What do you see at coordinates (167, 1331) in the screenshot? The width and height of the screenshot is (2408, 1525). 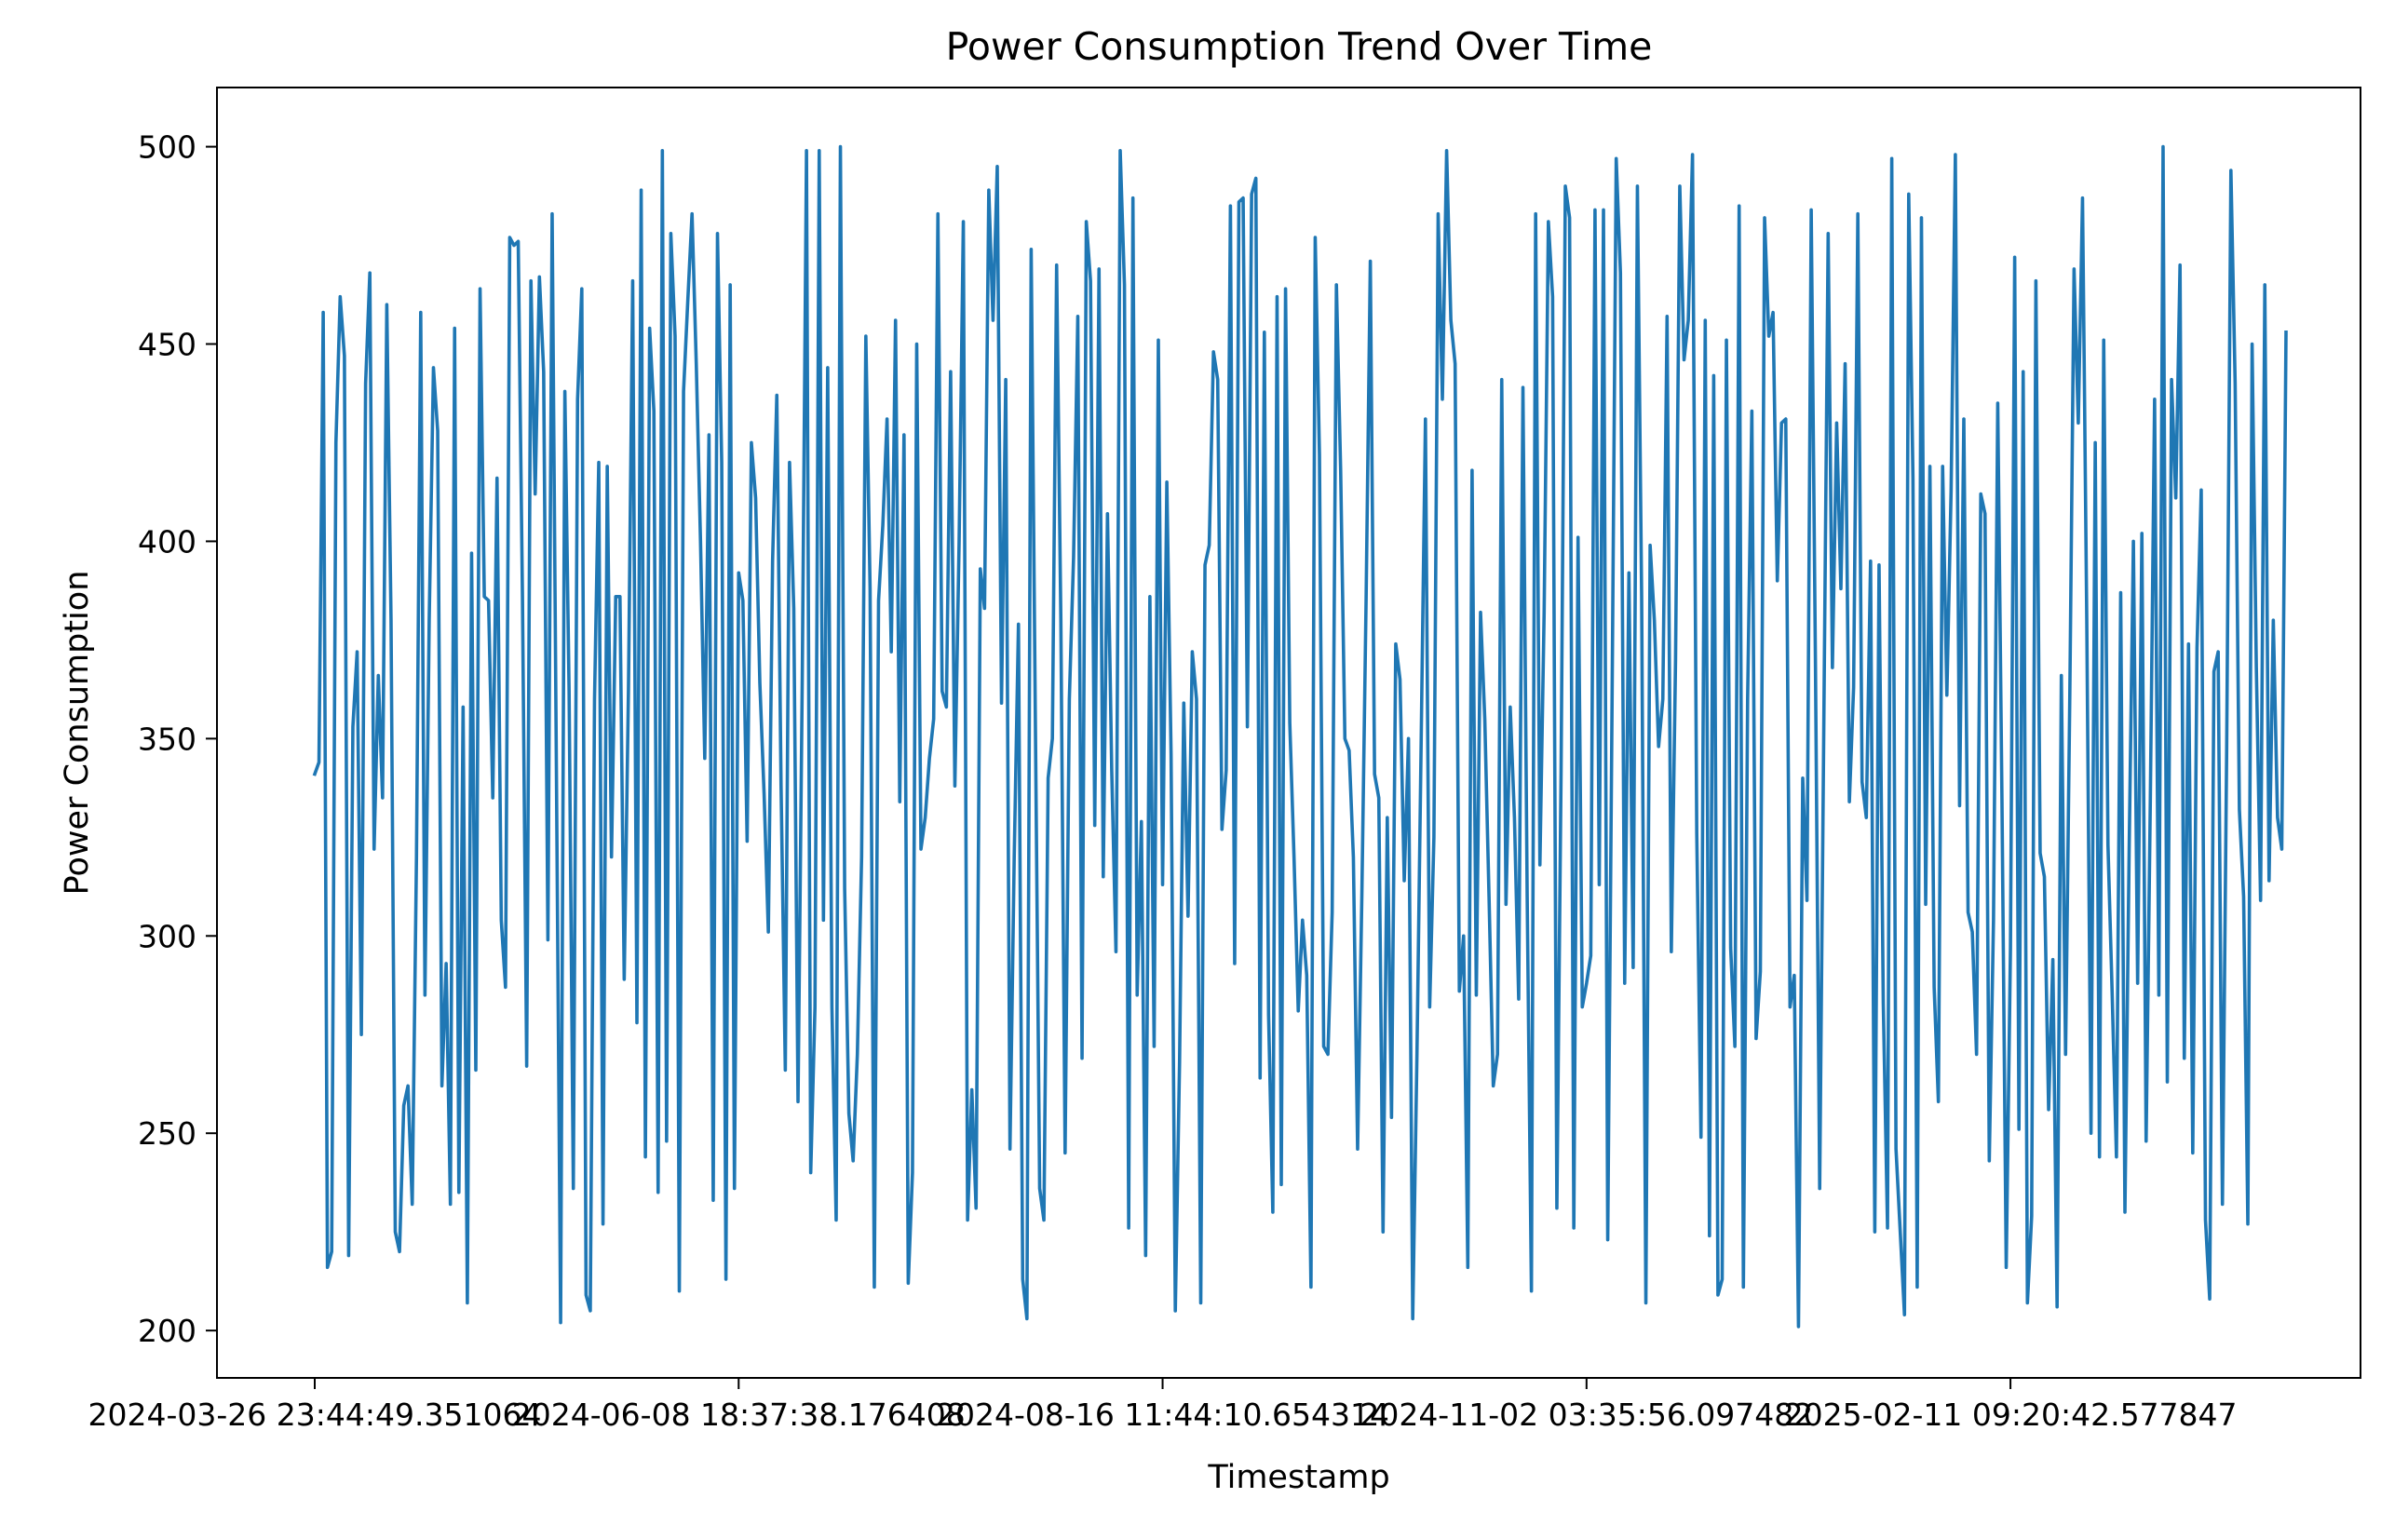 I see `y-tick-label: 200` at bounding box center [167, 1331].